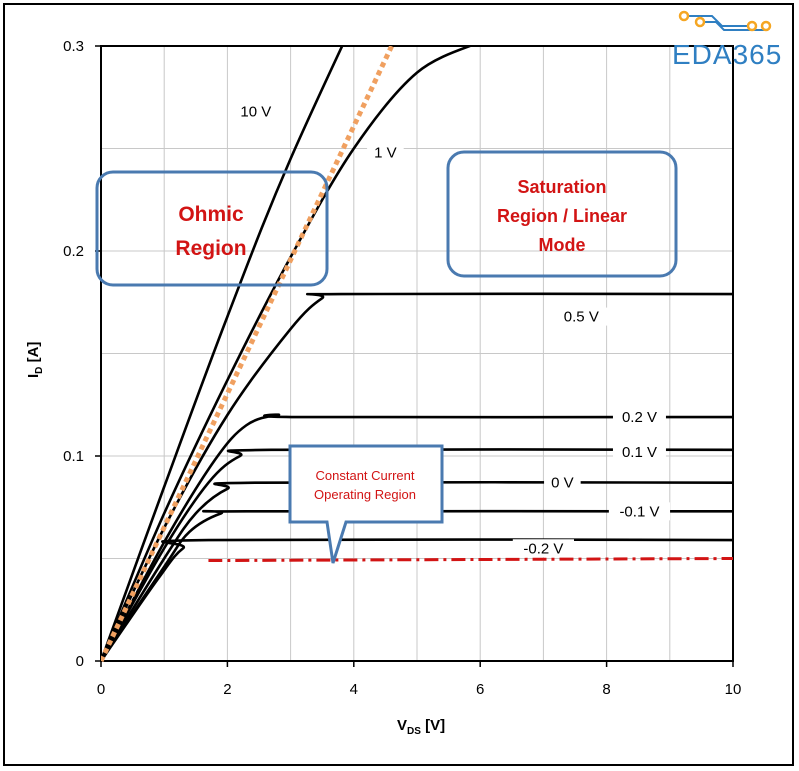 This screenshot has width=799, height=771. What do you see at coordinates (33, 376) in the screenshot?
I see `y-axis-title-main: I` at bounding box center [33, 376].